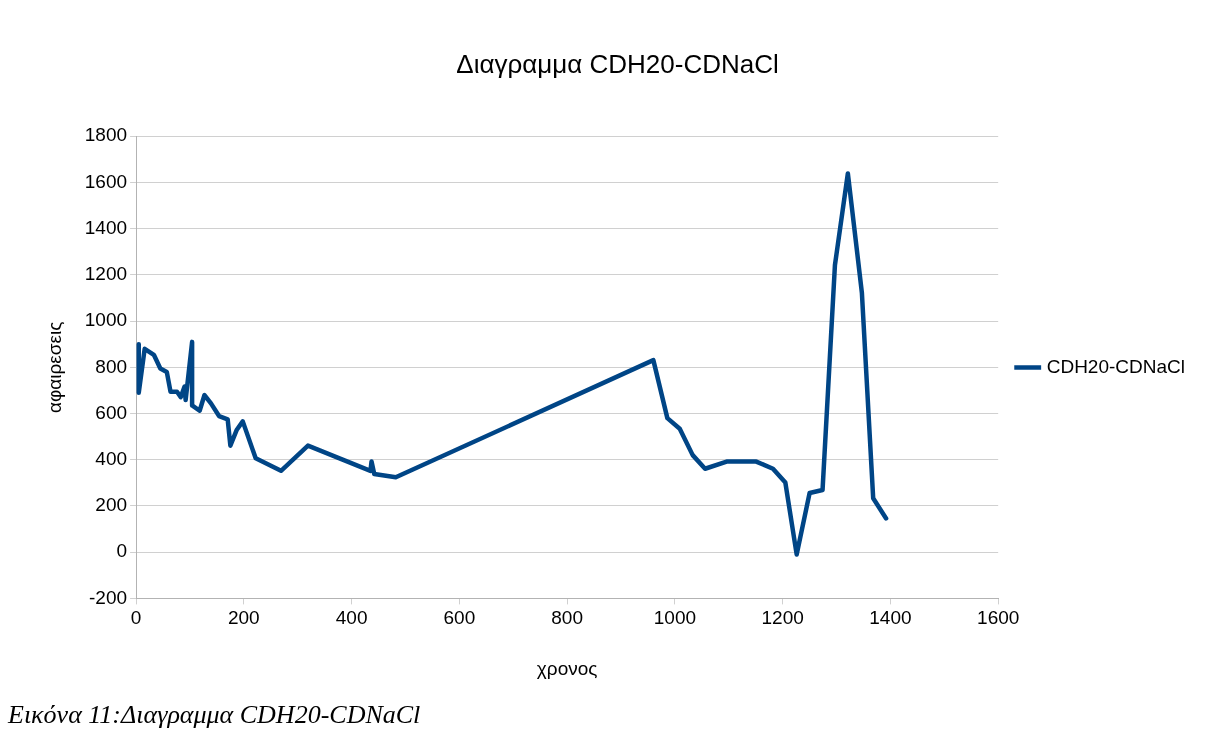 The image size is (1215, 738). What do you see at coordinates (459, 618) in the screenshot?
I see `x-tick-label: 600` at bounding box center [459, 618].